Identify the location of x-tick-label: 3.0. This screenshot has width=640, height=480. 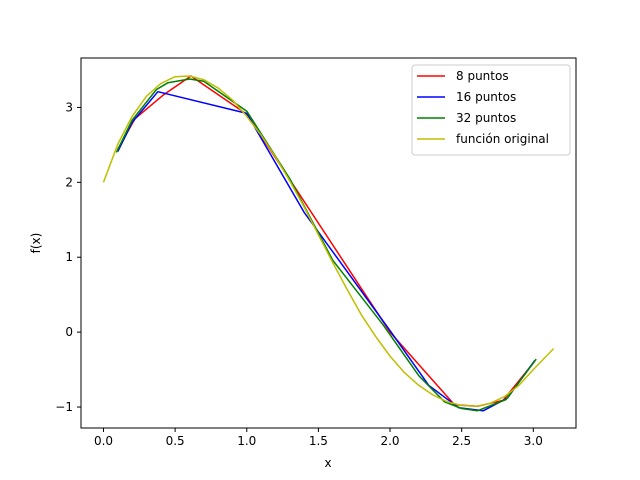
(533, 441).